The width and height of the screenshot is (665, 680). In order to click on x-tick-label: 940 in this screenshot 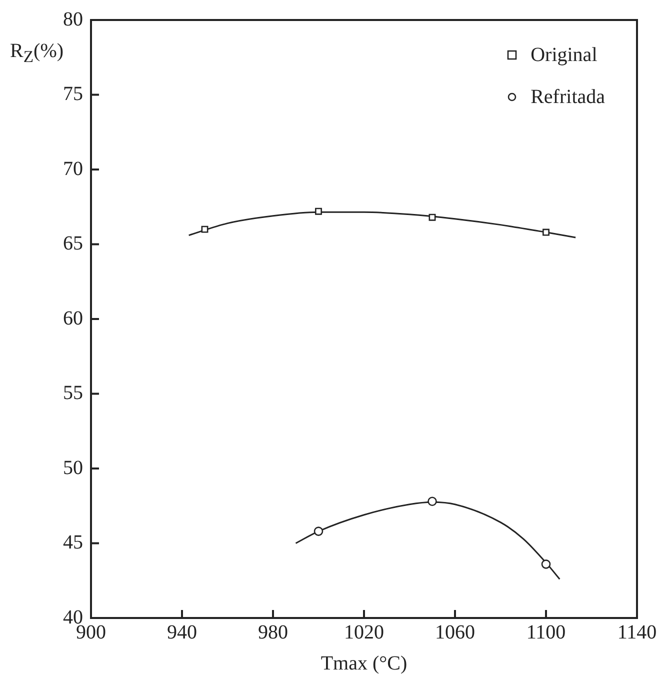, I will do `click(182, 632)`.